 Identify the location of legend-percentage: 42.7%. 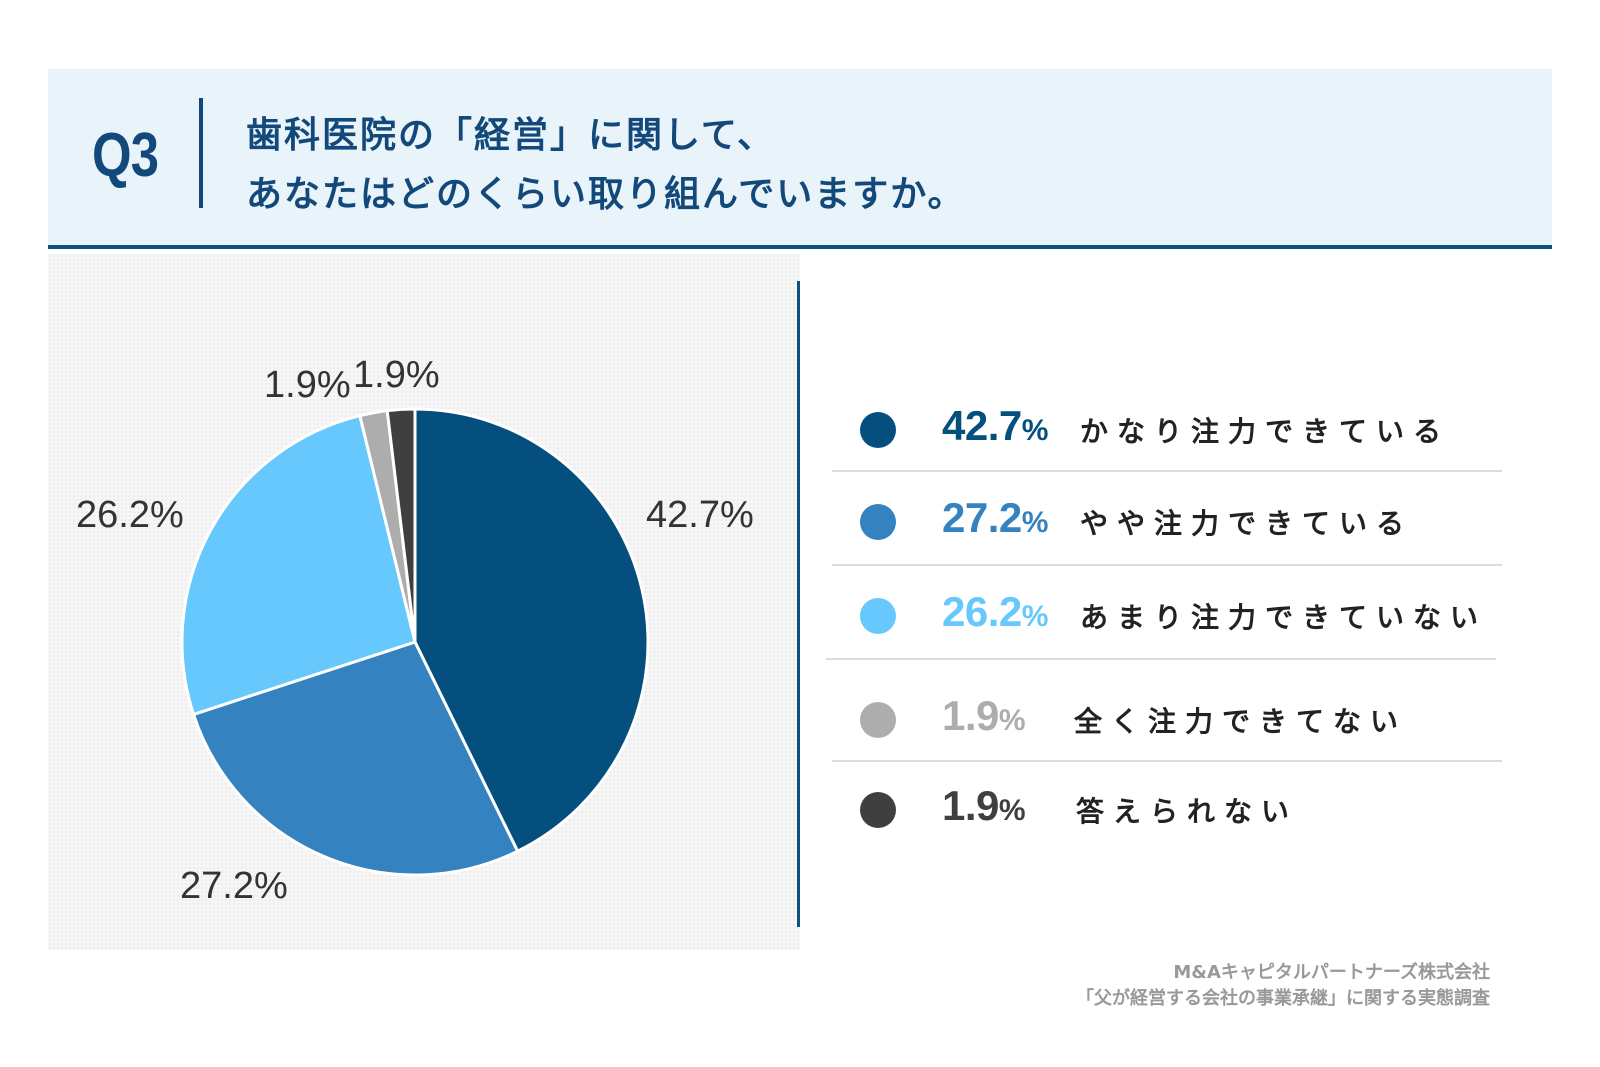
(995, 426).